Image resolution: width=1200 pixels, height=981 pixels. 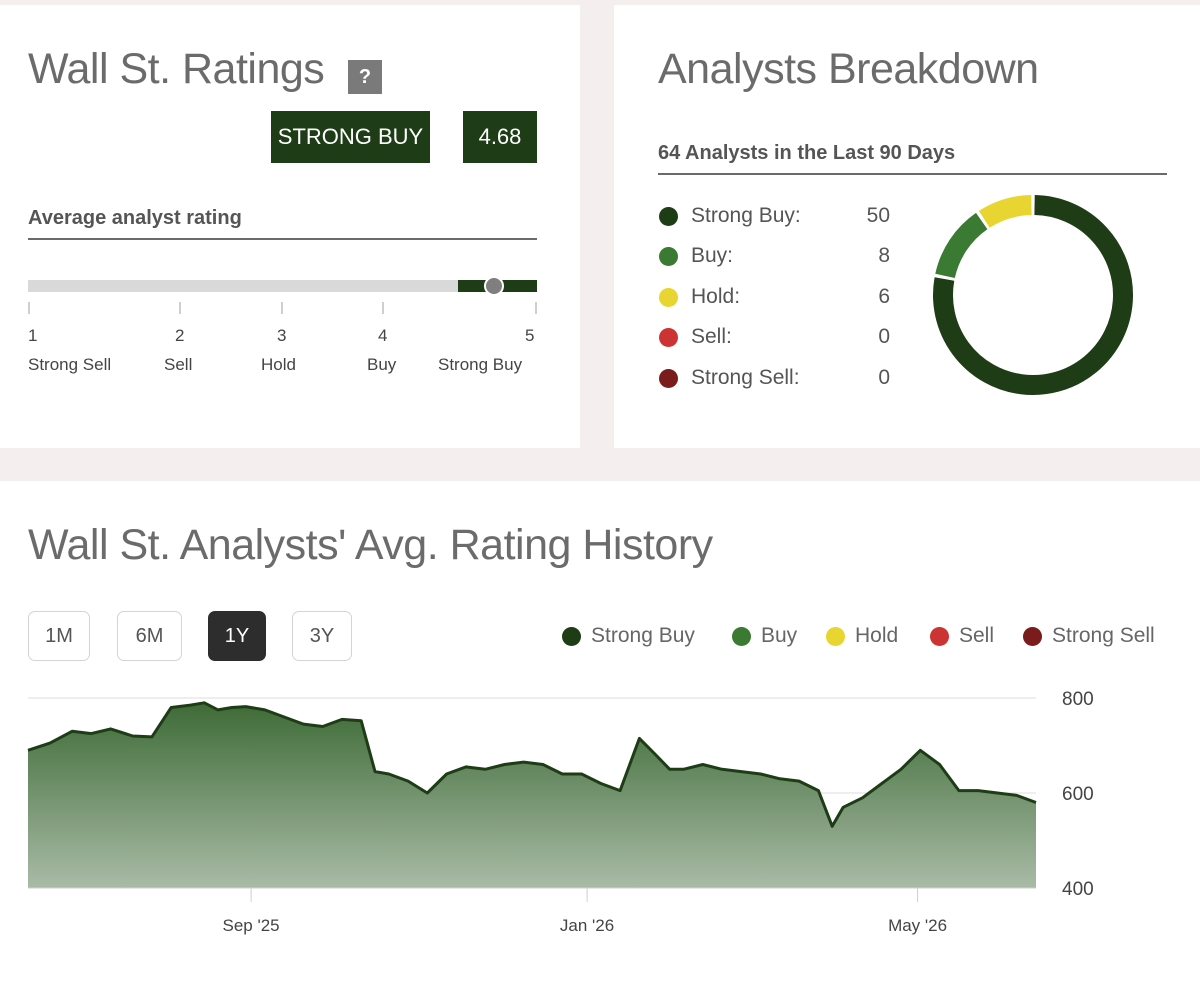 What do you see at coordinates (668, 337) in the screenshot?
I see `sell-dot` at bounding box center [668, 337].